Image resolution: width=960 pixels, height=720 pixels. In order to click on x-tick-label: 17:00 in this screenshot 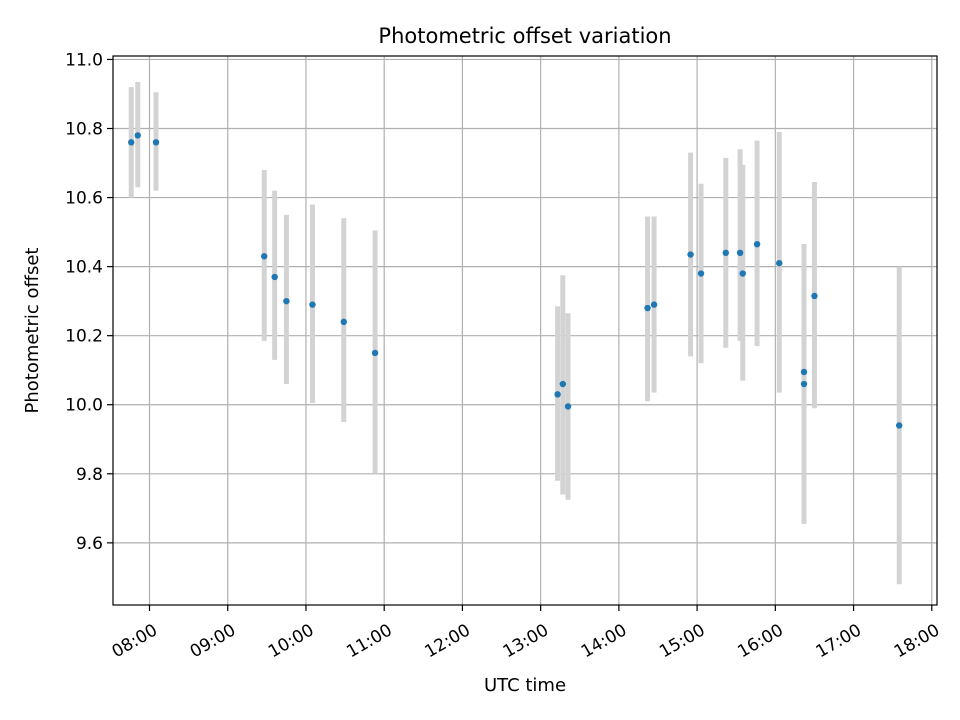, I will do `click(839, 641)`.